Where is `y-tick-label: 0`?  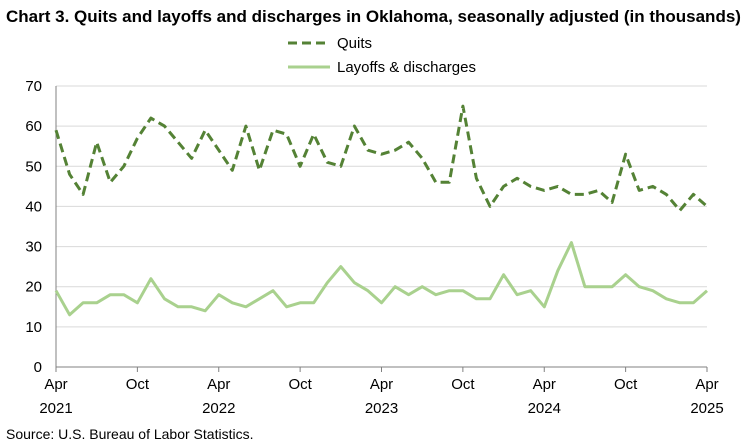
y-tick-label: 0 is located at coordinates (38, 367).